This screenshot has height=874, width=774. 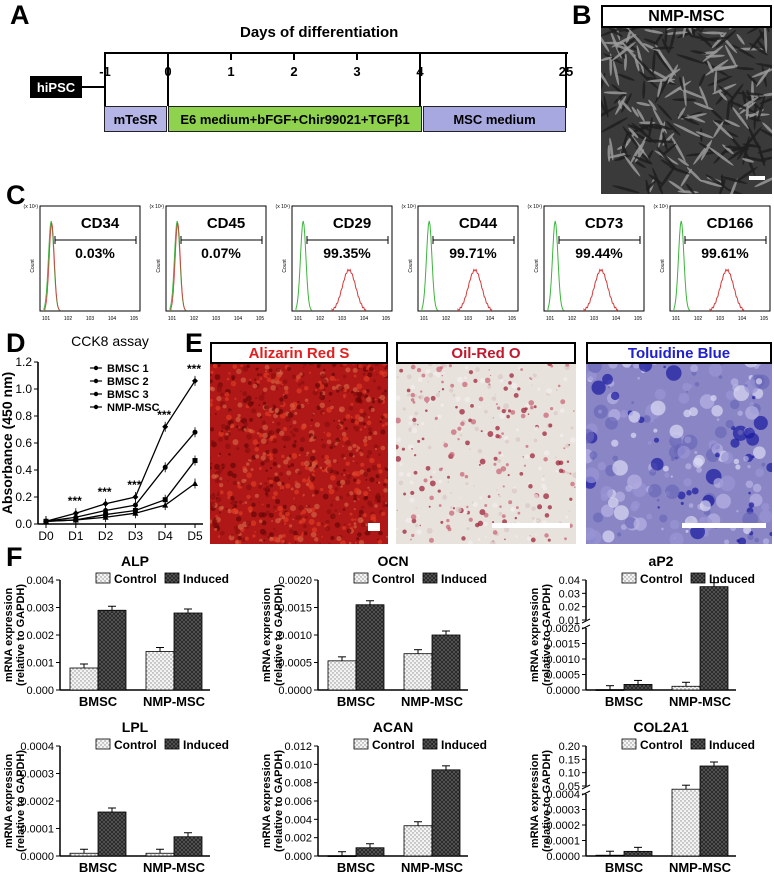 What do you see at coordinates (135, 119) in the screenshot?
I see `stage-mtesr-label: mTeSR` at bounding box center [135, 119].